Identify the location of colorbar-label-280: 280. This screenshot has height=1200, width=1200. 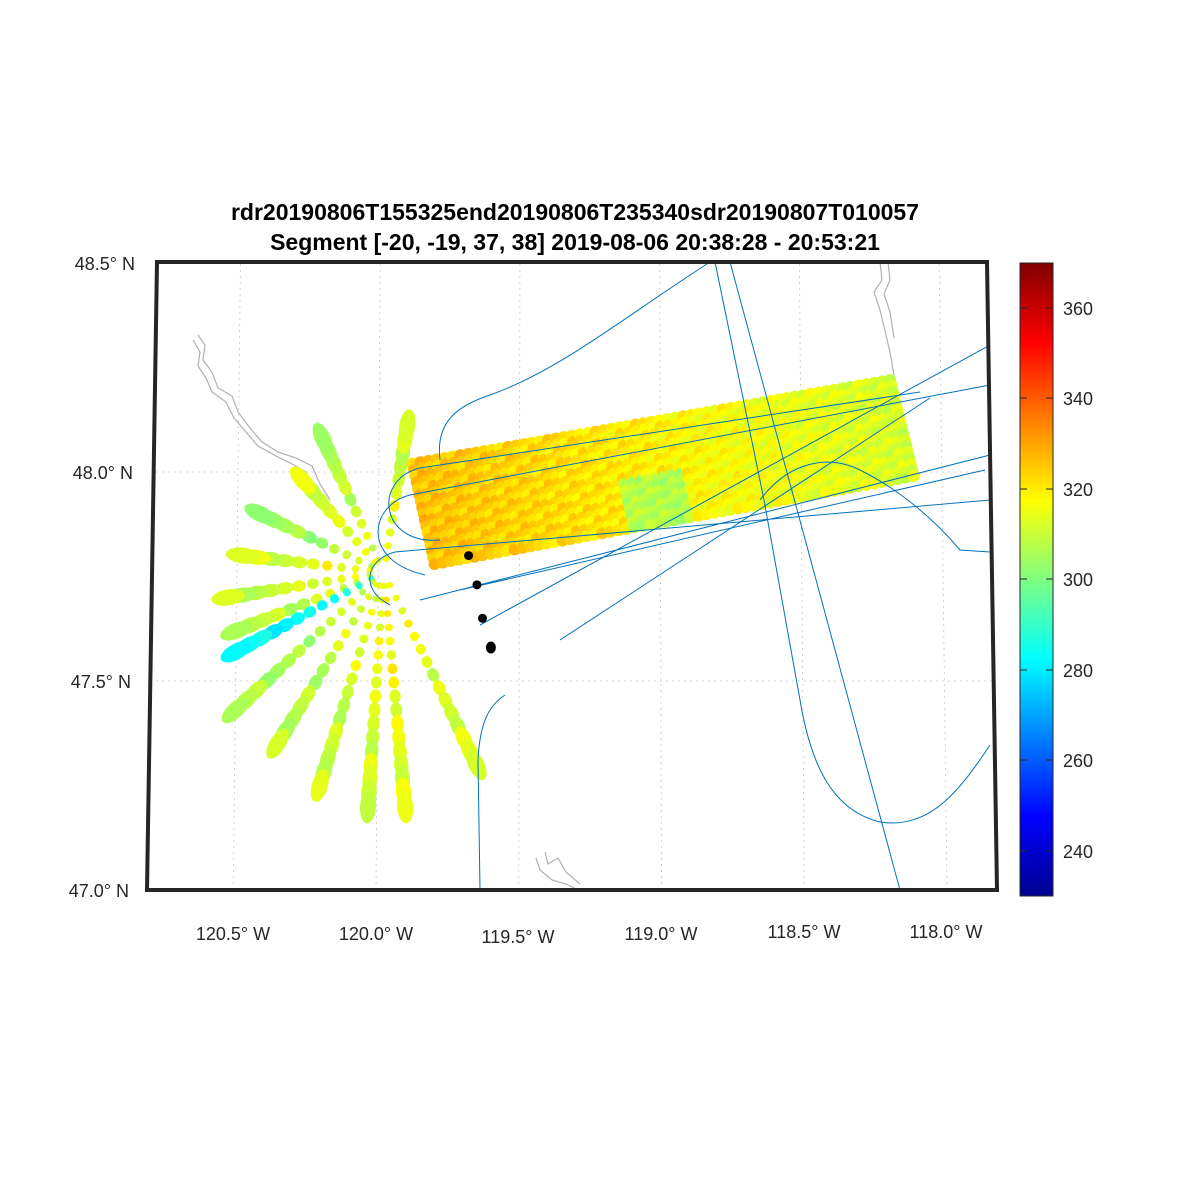
(1078, 671).